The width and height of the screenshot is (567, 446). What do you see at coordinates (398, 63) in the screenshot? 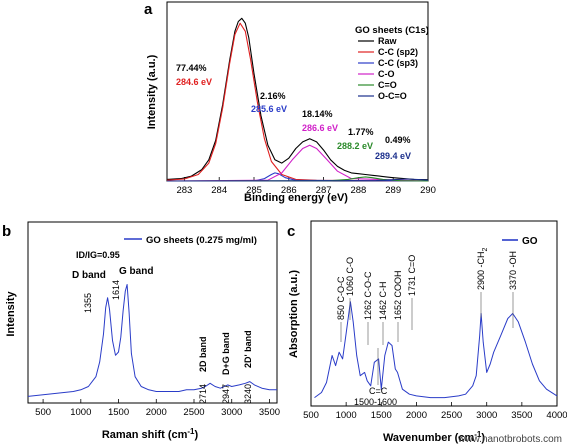
I see `legend-label-a-2: C-C (sp3)` at bounding box center [398, 63].